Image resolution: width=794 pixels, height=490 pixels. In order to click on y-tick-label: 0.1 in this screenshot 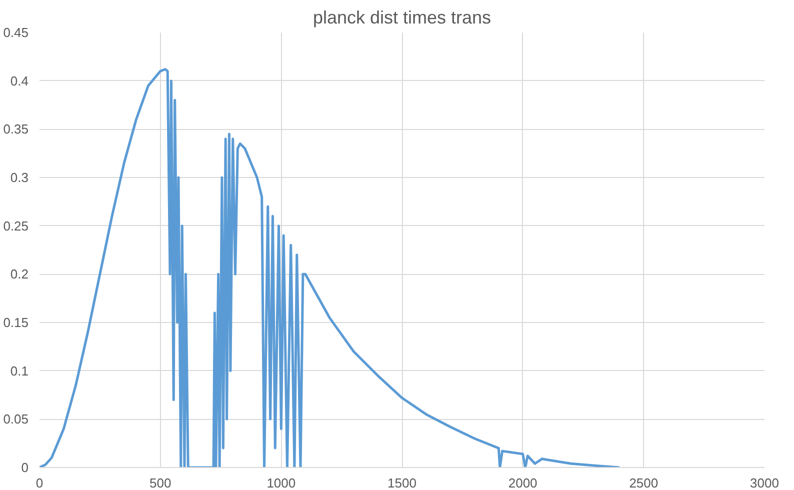, I will do `click(19, 370)`.